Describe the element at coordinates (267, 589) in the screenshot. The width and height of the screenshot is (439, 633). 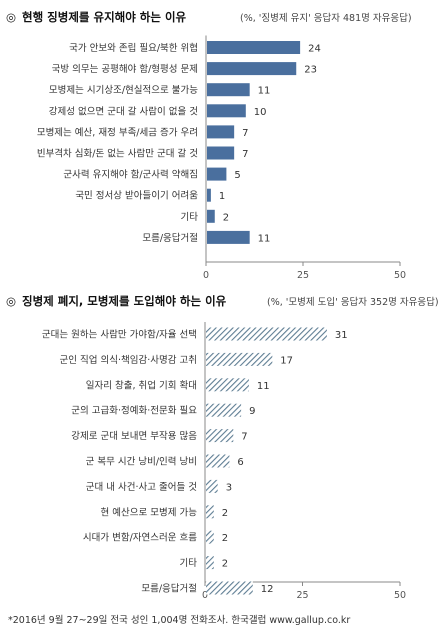
I see `chart-2-value-label: 12` at that location.